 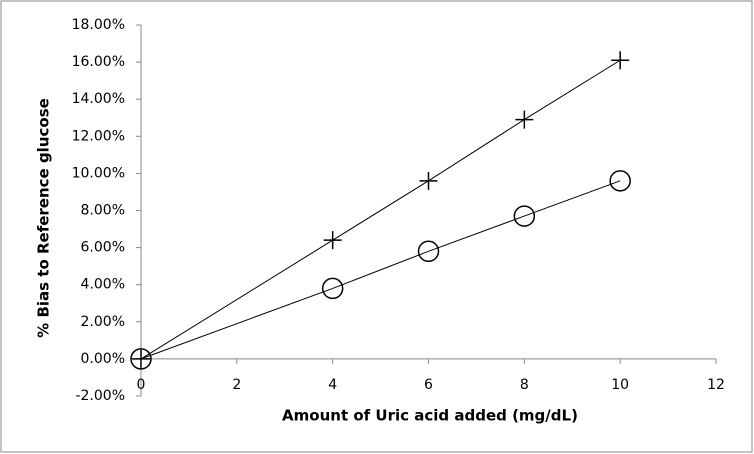 What do you see at coordinates (103, 248) in the screenshot?
I see `y-tick-label: 6.00%` at bounding box center [103, 248].